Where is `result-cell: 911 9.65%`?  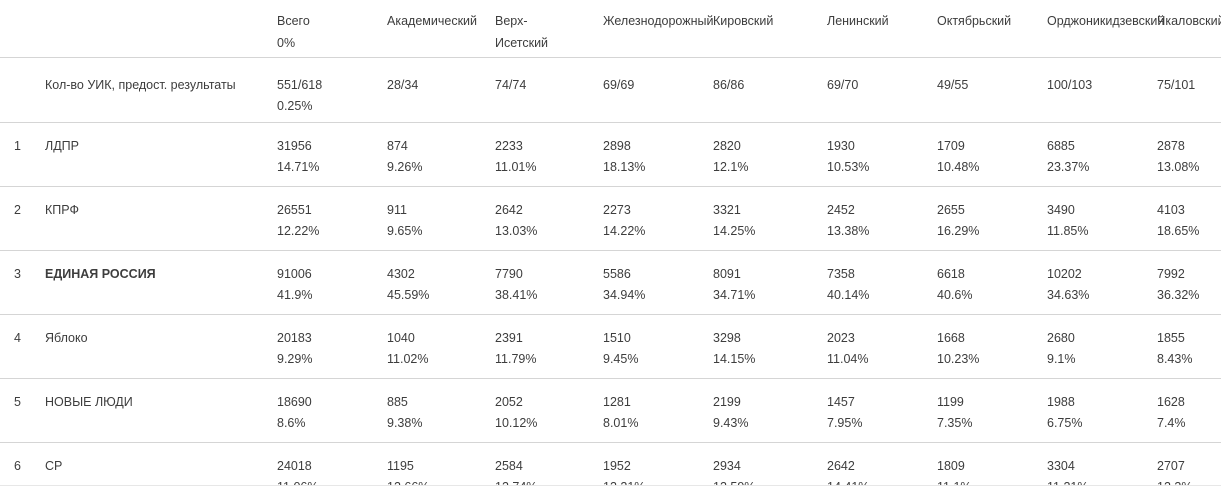 result-cell: 911 9.65% is located at coordinates (441, 218).